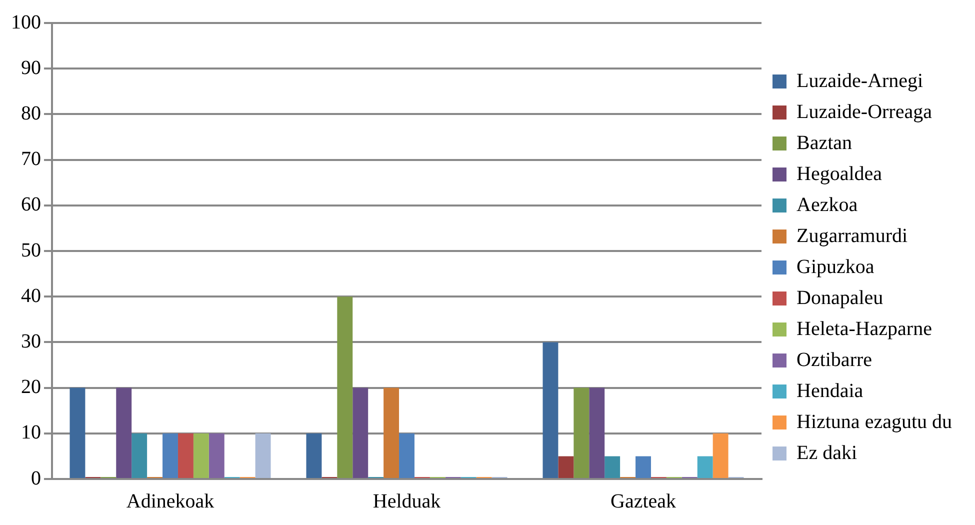 The height and width of the screenshot is (525, 975). I want to click on legend-label: Gipuzkoa, so click(835, 267).